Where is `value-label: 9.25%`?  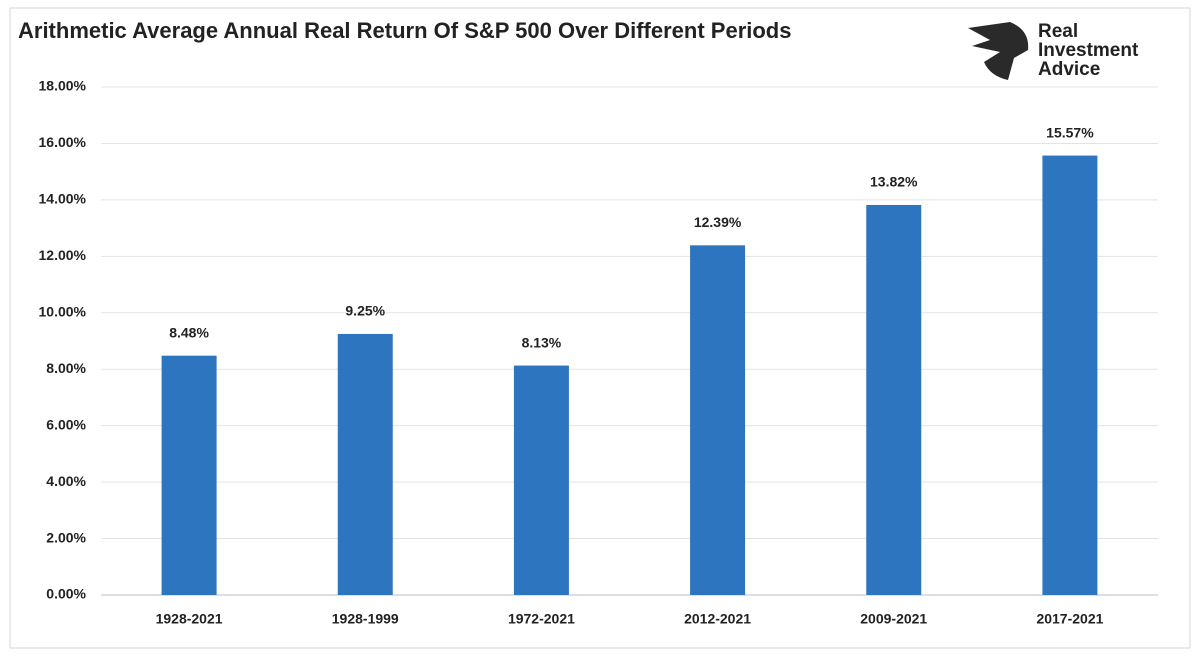
value-label: 9.25% is located at coordinates (365, 311).